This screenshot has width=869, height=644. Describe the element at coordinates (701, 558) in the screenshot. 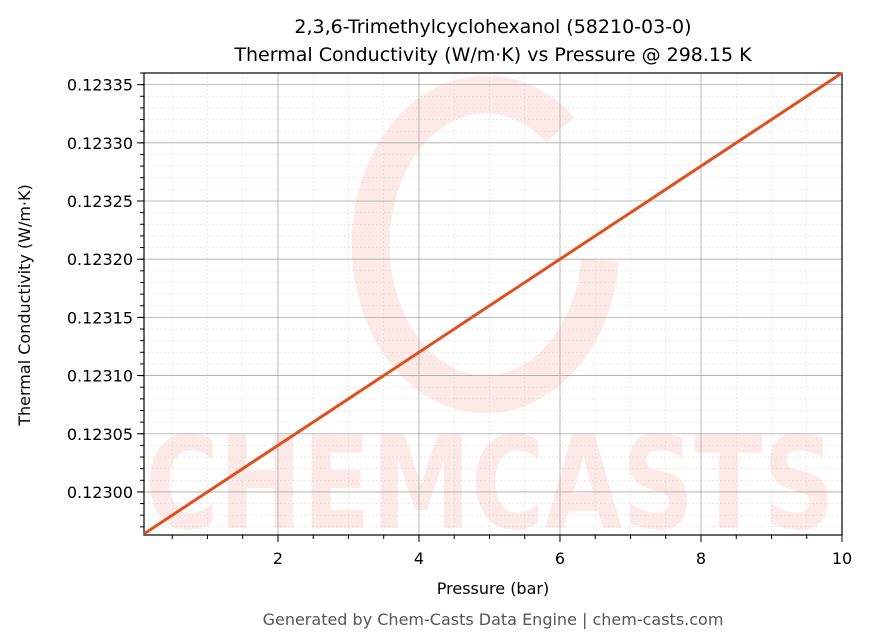

I see `x-tick-label: 8` at that location.